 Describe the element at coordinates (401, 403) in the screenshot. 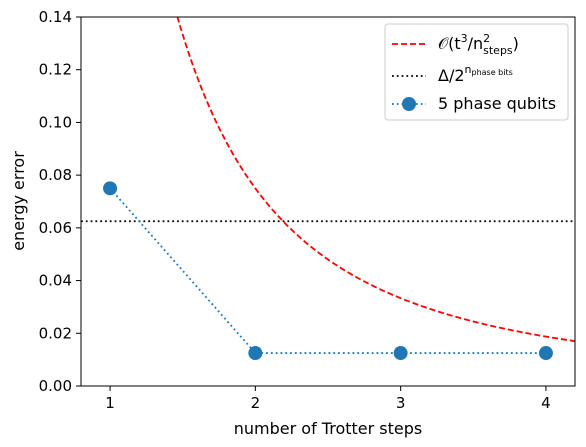

I see `x-tick-label: 3` at that location.